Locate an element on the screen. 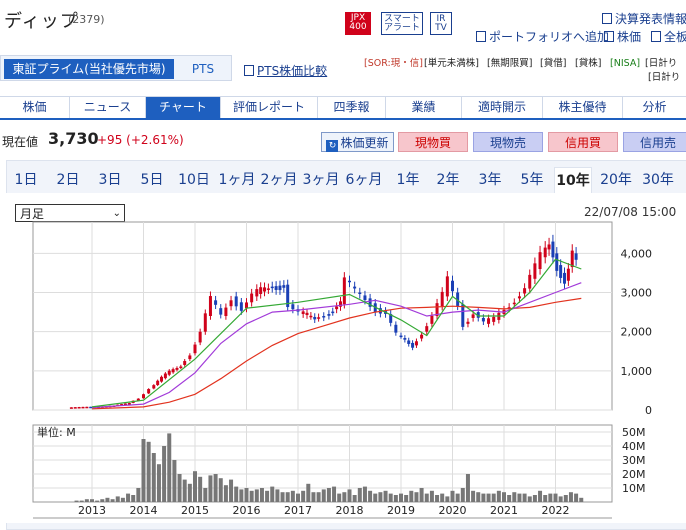 The image size is (686, 530). tab-price: 株価 is located at coordinates (35, 107).